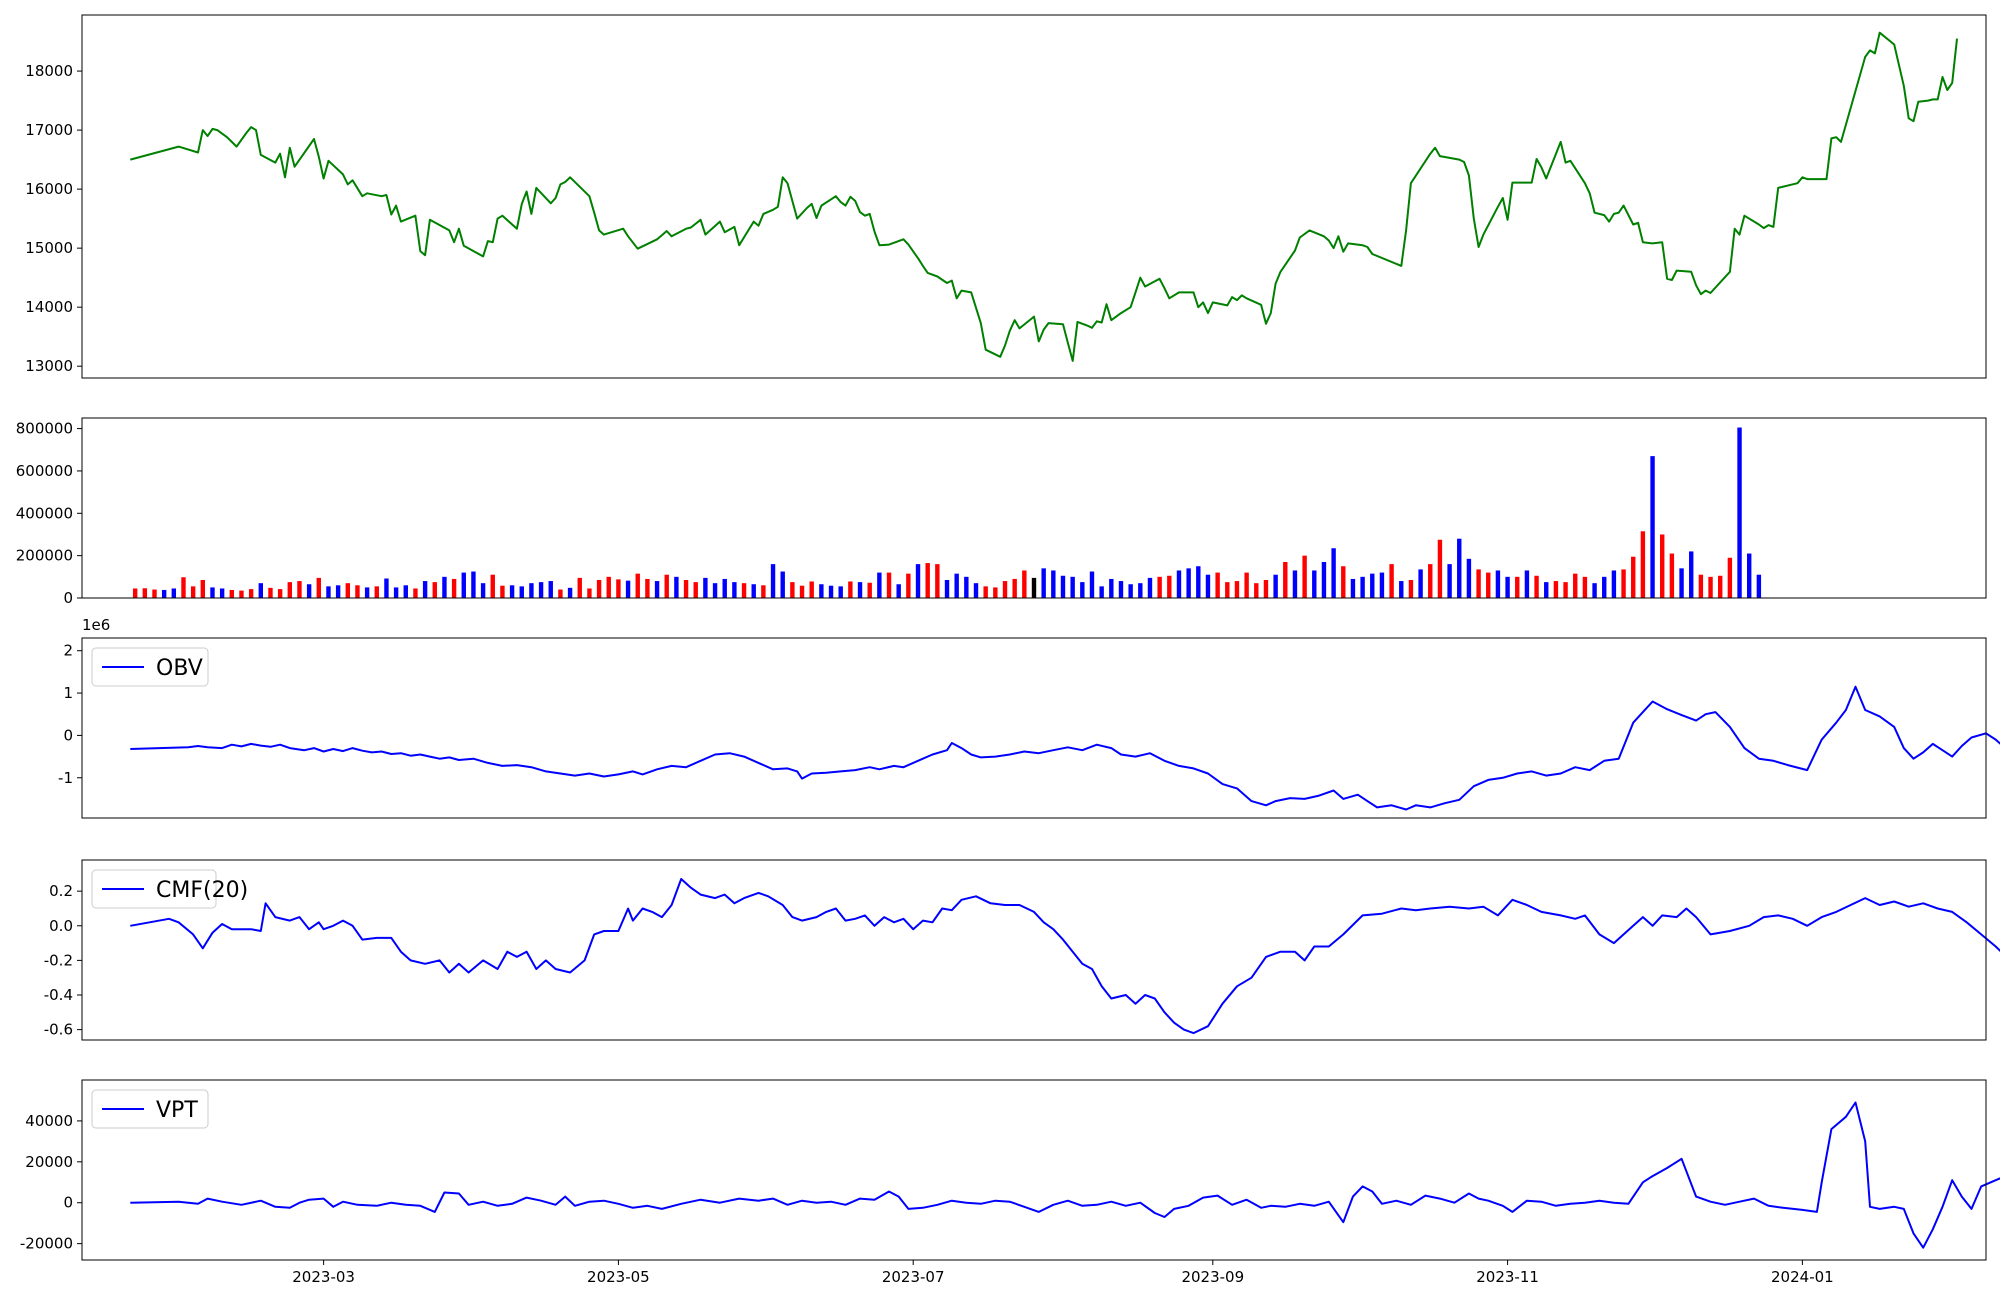 This screenshot has height=1300, width=2000. Describe the element at coordinates (46, 1244) in the screenshot. I see `y-tick-label: -20000` at that location.